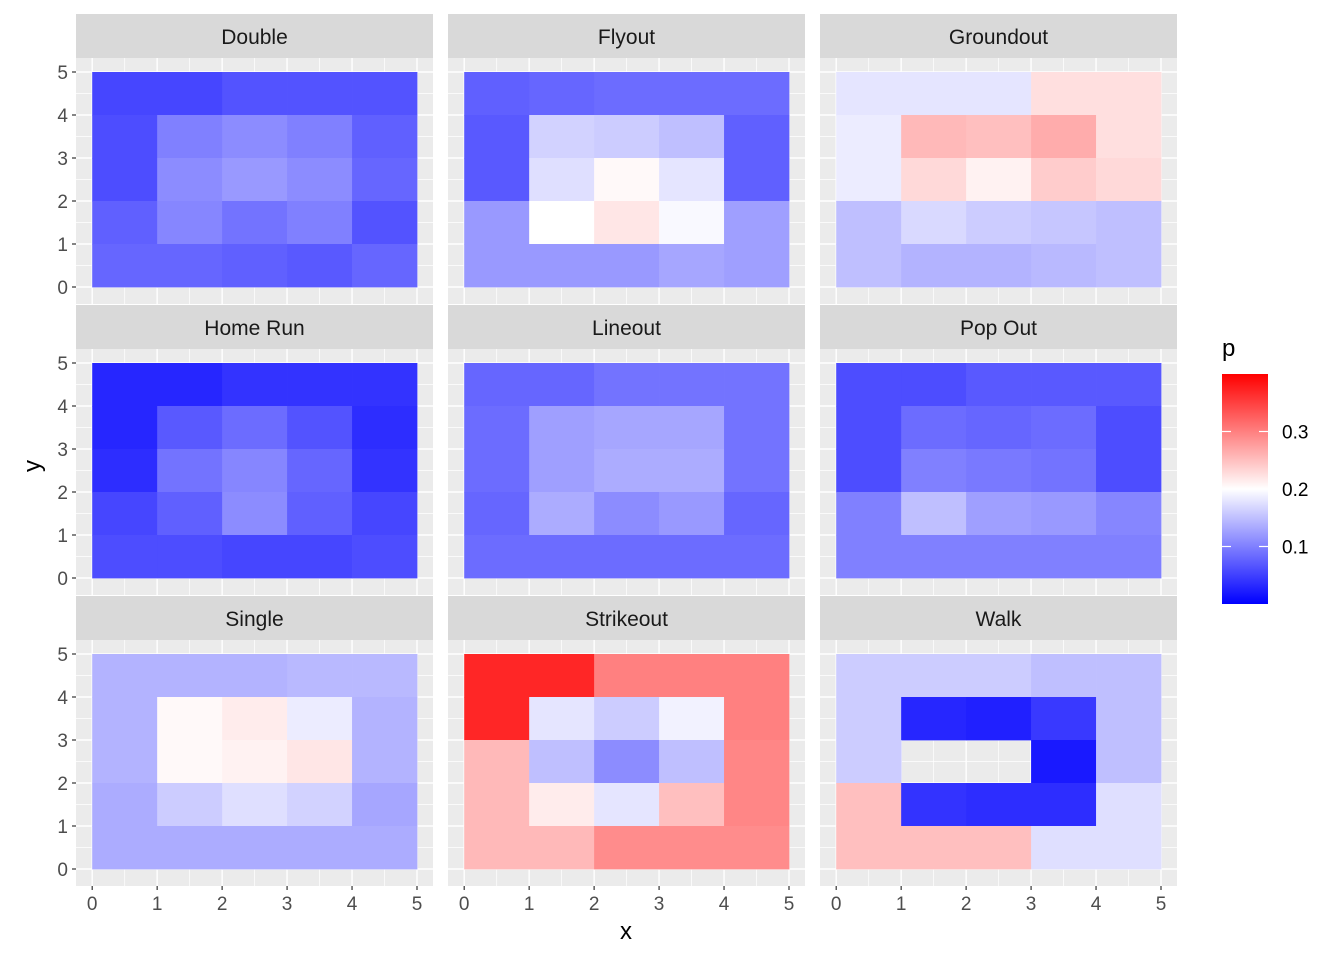 Image resolution: width=1344 pixels, height=960 pixels. What do you see at coordinates (62, 245) in the screenshot?
I see `y-tick-label: 1` at bounding box center [62, 245].